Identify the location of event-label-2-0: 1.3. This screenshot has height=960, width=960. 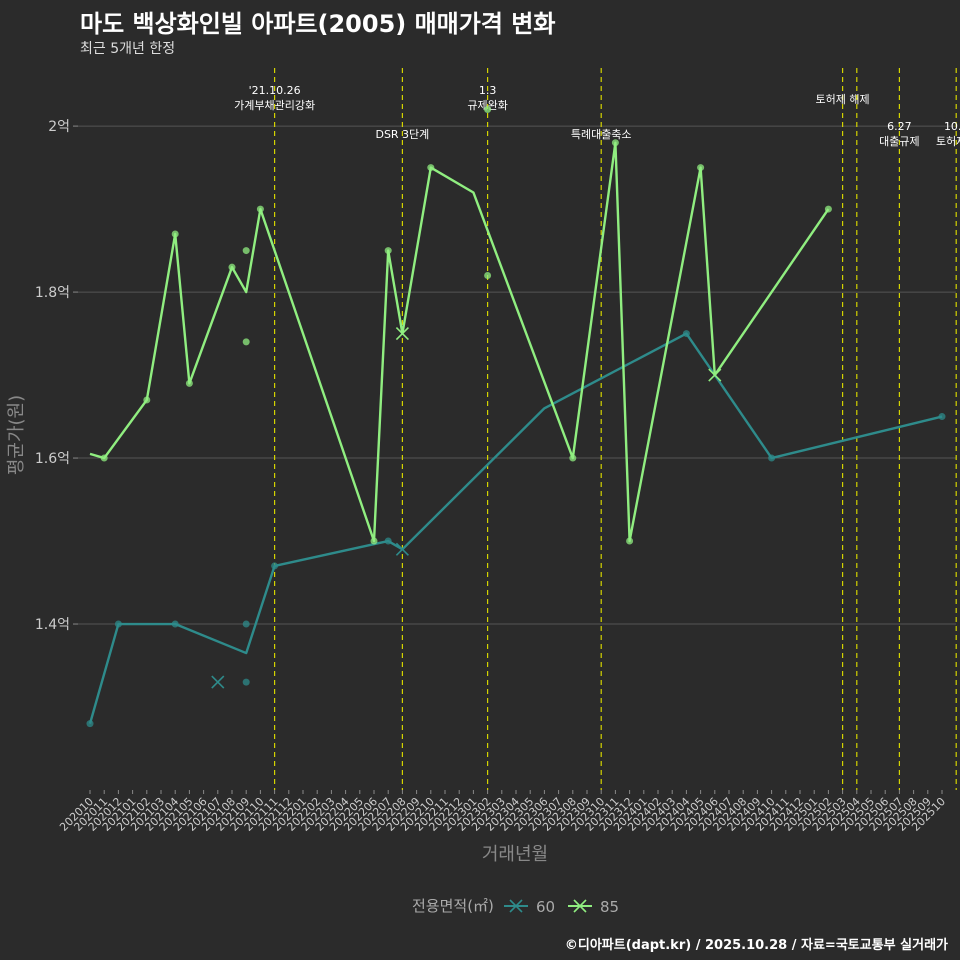
(488, 90).